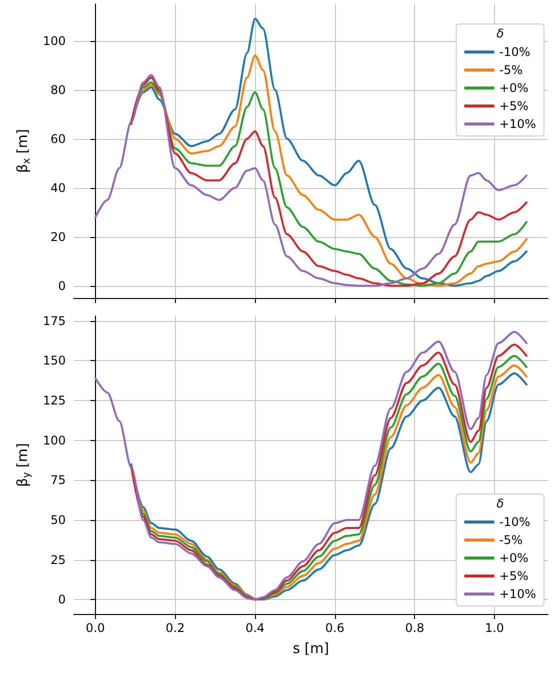 The height and width of the screenshot is (675, 552). Describe the element at coordinates (58, 480) in the screenshot. I see `y-tick-label: 75` at that location.